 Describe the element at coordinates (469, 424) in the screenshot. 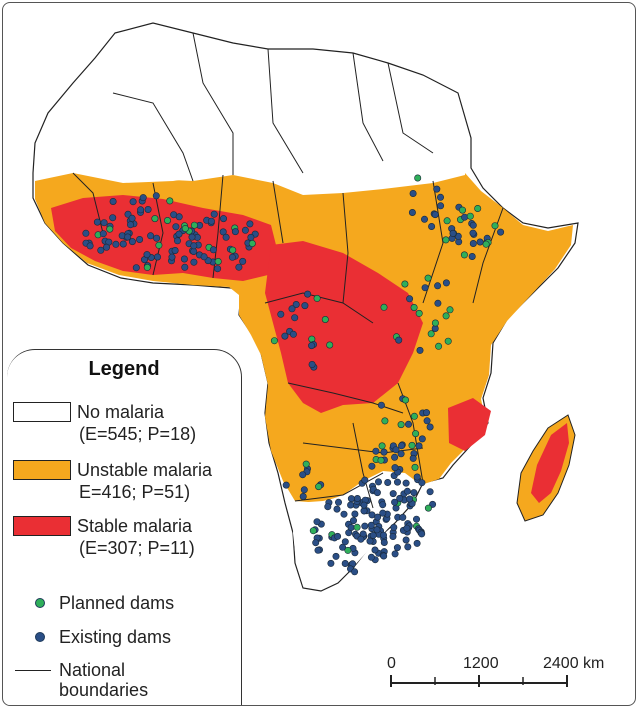

I see `stable-malaria-east` at that location.